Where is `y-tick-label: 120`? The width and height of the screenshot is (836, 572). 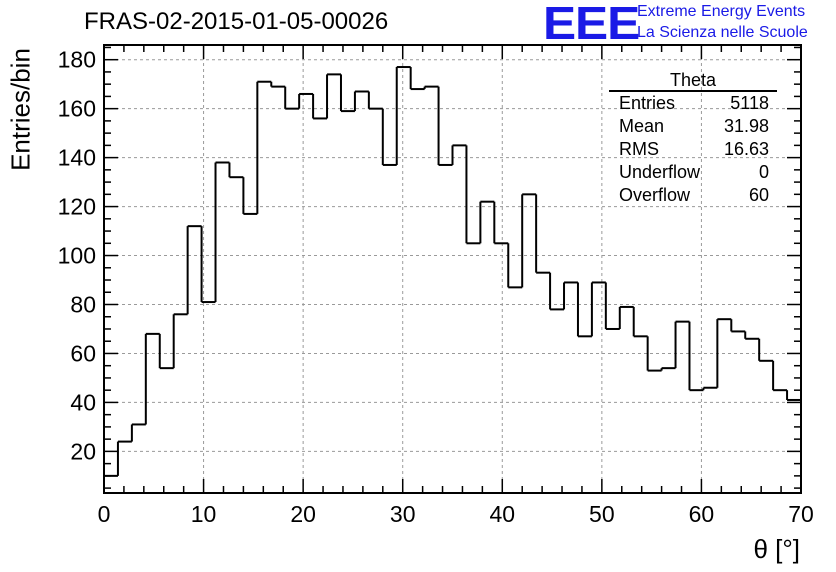
y-tick-label: 120 is located at coordinates (77, 207).